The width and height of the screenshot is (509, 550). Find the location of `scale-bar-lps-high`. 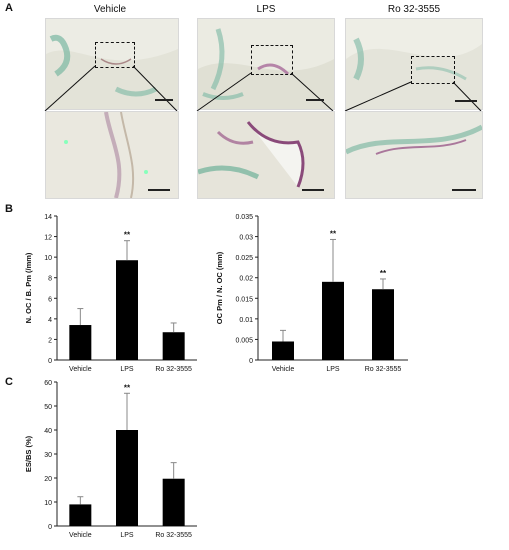

scale-bar-lps-high is located at coordinates (313, 190).